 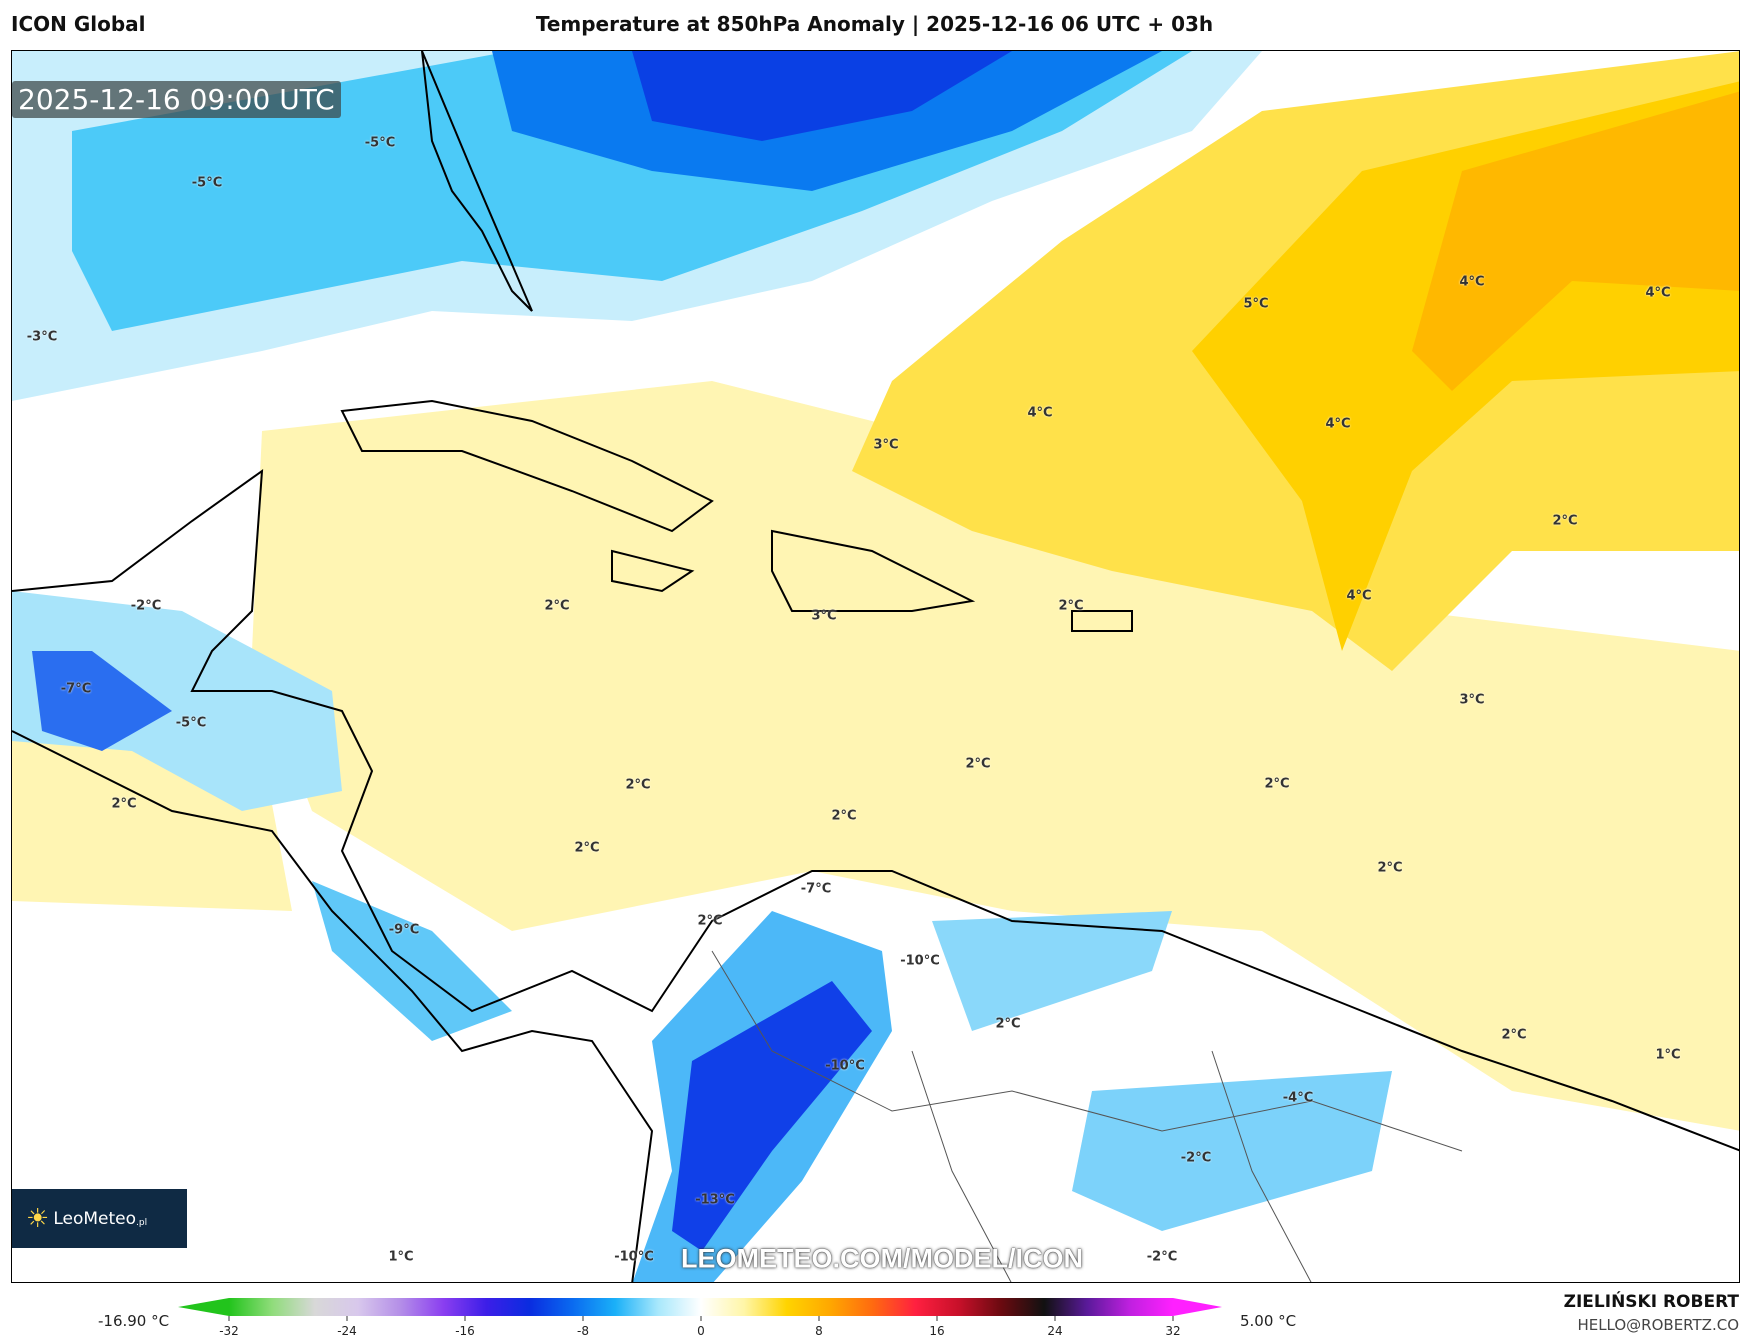 What do you see at coordinates (583, 1331) in the screenshot?
I see `colorbar-tick-label: -8` at bounding box center [583, 1331].